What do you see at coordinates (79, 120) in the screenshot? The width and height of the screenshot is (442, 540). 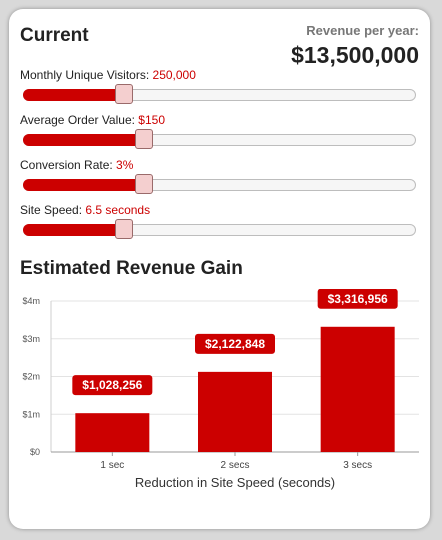 I see `order-value-label-text: Average Order Value:` at bounding box center [79, 120].